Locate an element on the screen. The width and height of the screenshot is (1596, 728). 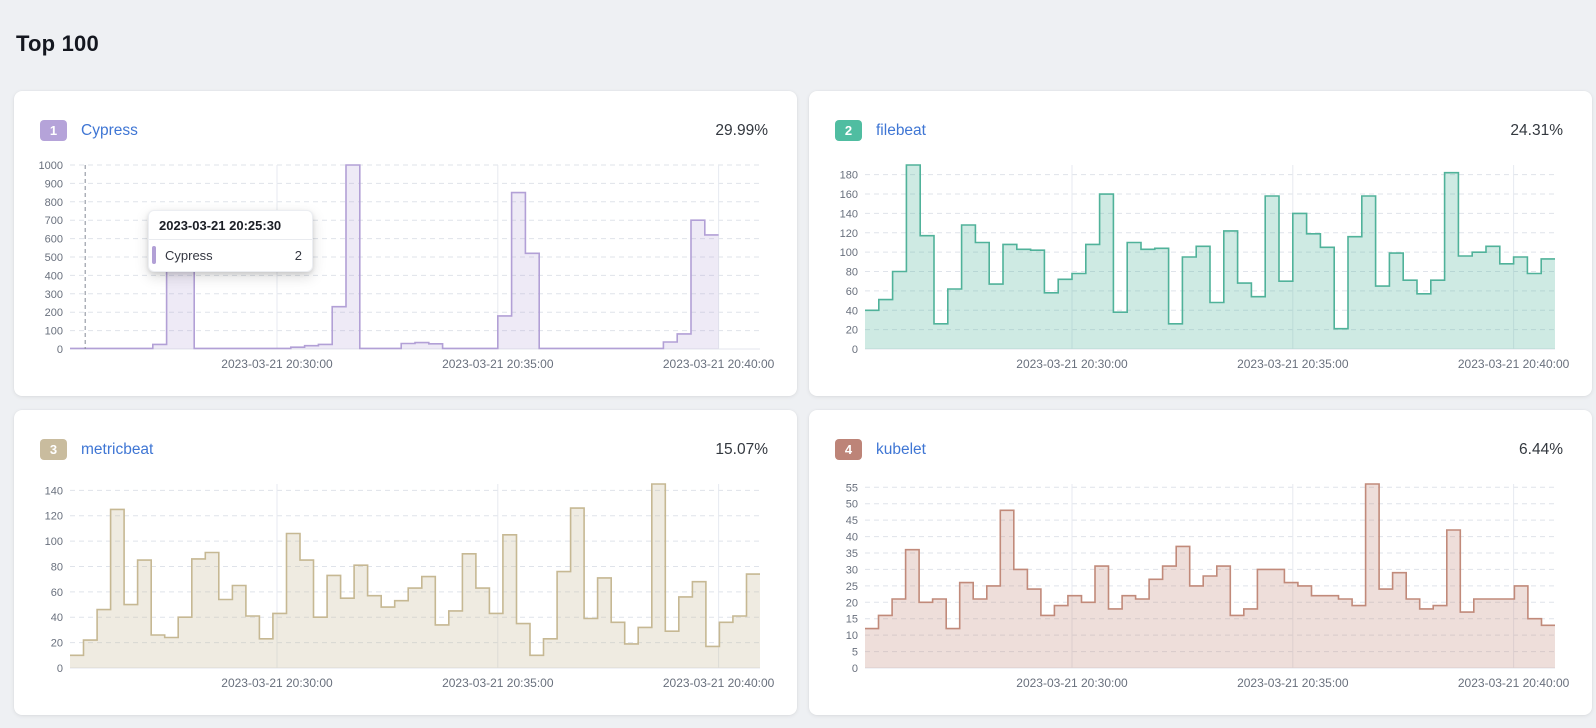
y-axis-tick-label: 500 is located at coordinates (54, 258).